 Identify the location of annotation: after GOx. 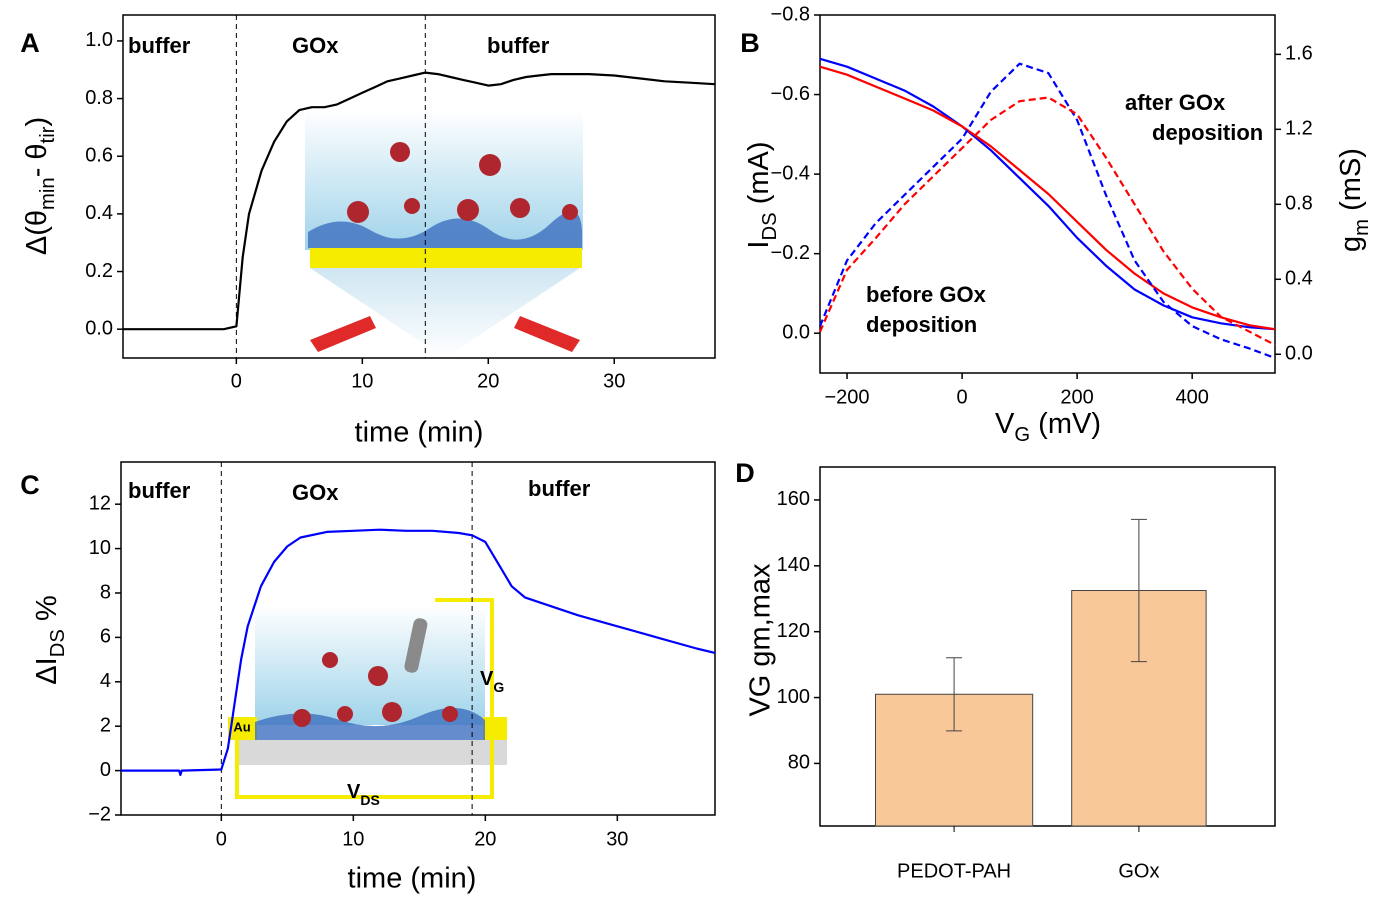
(1175, 102).